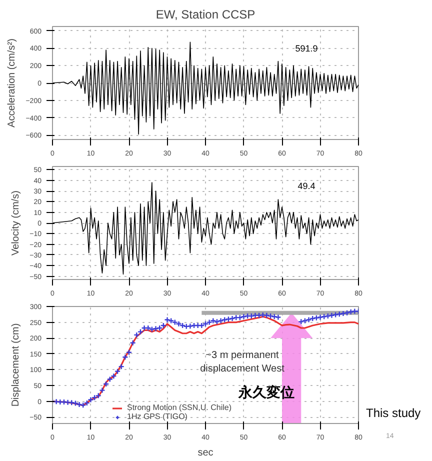  I want to click on y-axis-title: Displacement (cm), so click(16, 365).